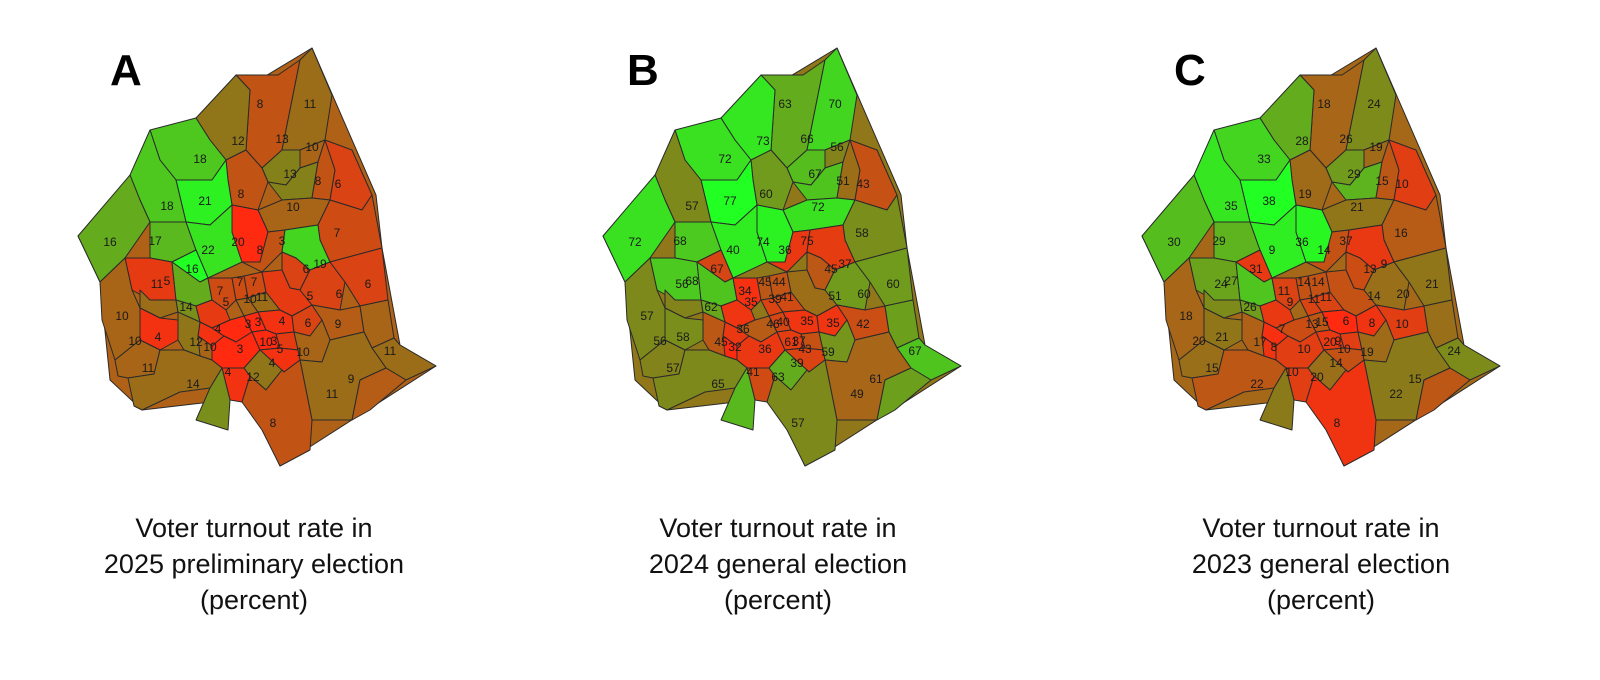  What do you see at coordinates (730, 201) in the screenshot?
I see `precinct-label: 77` at bounding box center [730, 201].